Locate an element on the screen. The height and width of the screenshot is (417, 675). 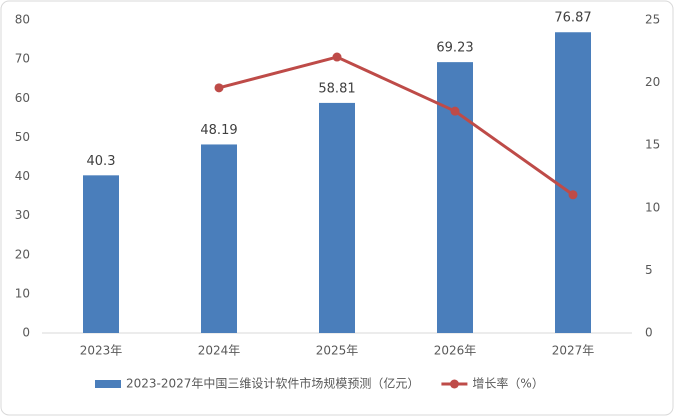
y2-tick-label: 15 is located at coordinates (652, 145).